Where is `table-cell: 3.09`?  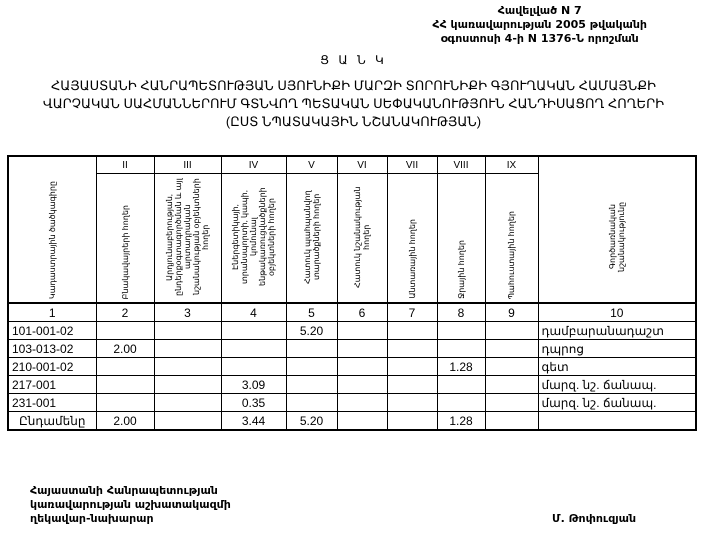
table-cell: 3.09 is located at coordinates (253, 384).